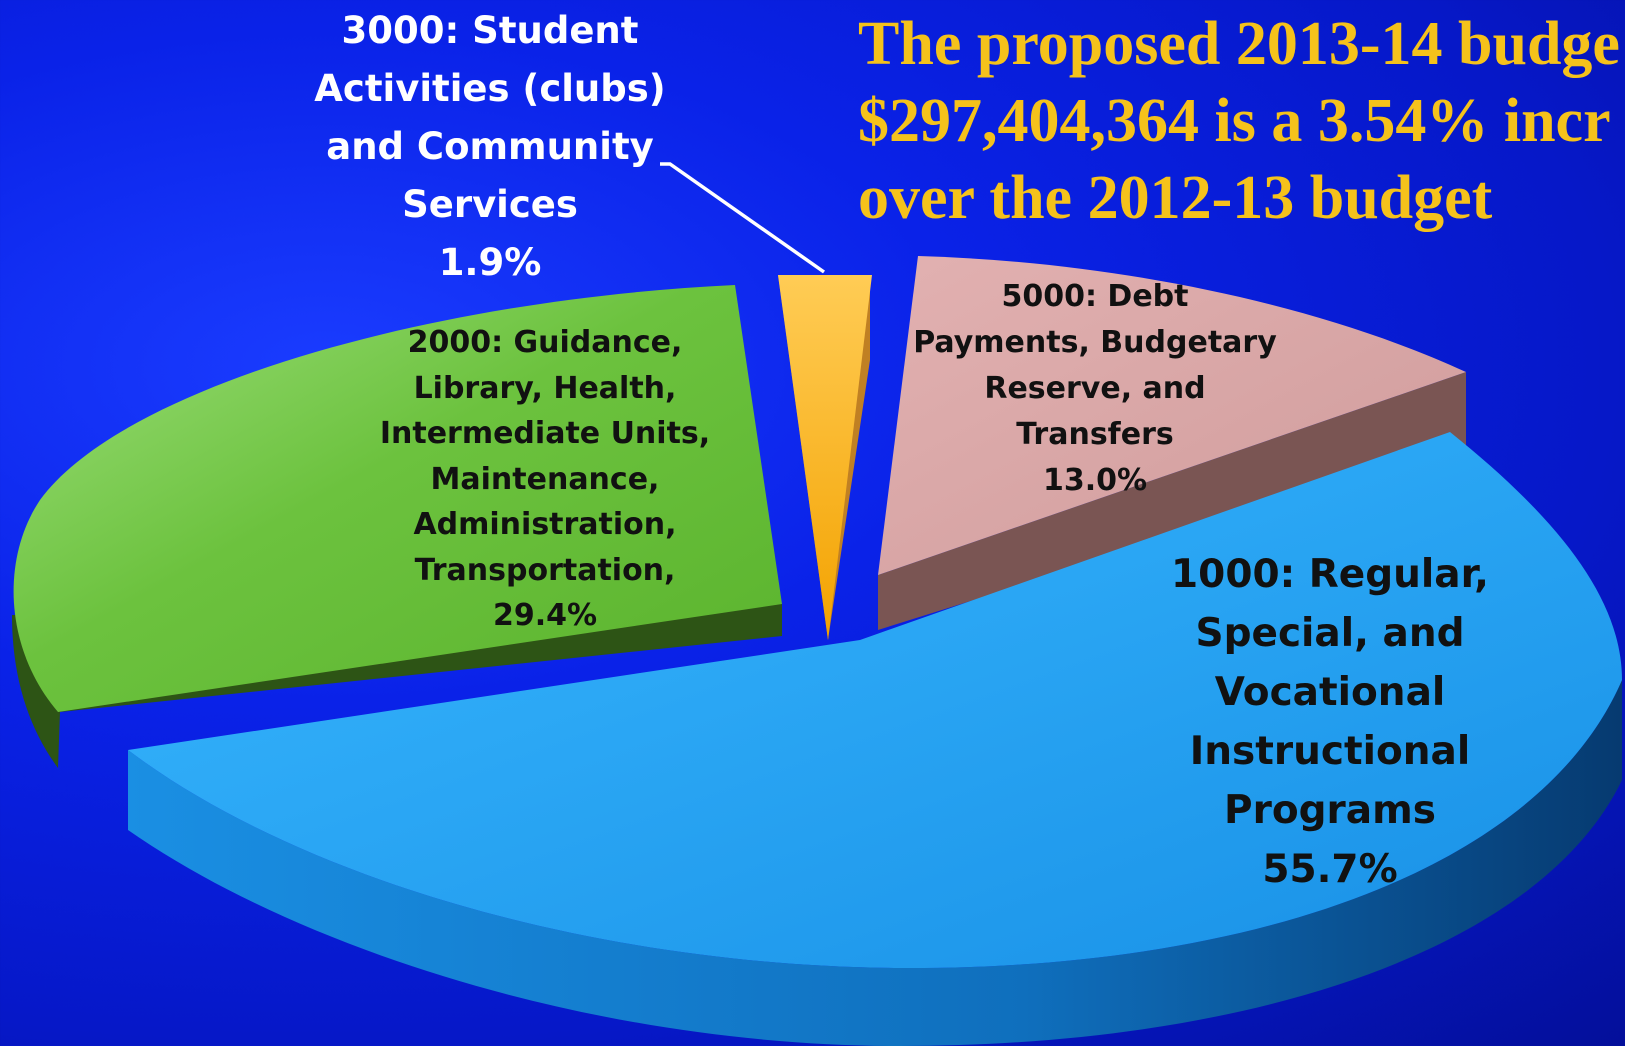 The height and width of the screenshot is (1046, 1625). Describe the element at coordinates (545, 524) in the screenshot. I see `slice-label-2000-line: Administration,` at that location.